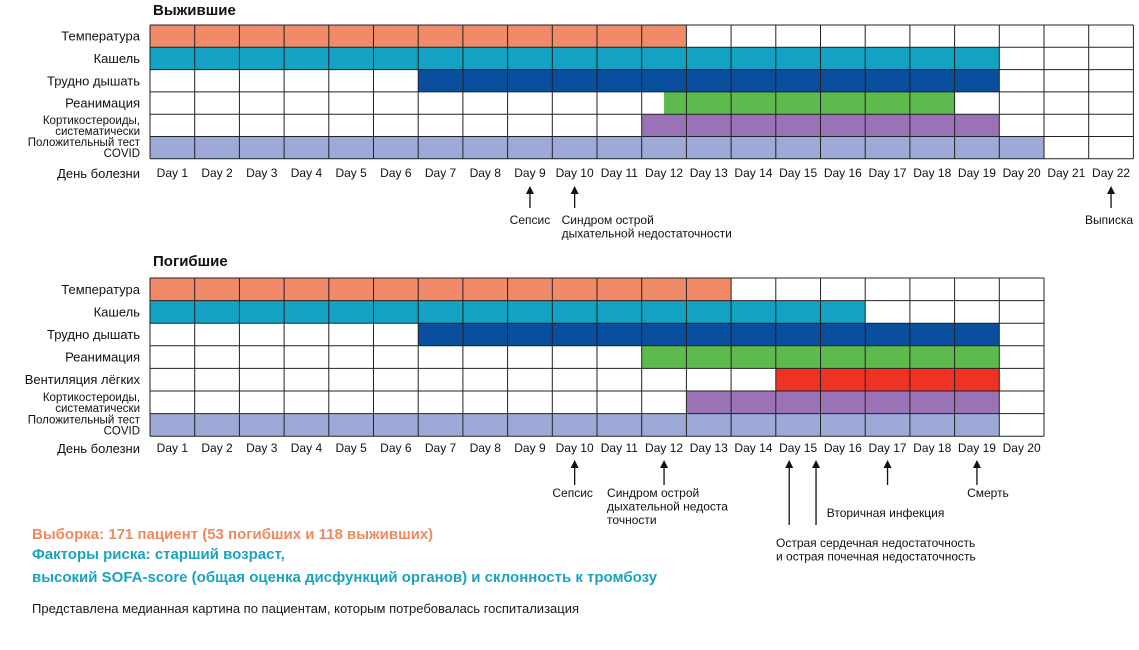  I want to click on event-label: Вторичная инфекция, so click(886, 513).